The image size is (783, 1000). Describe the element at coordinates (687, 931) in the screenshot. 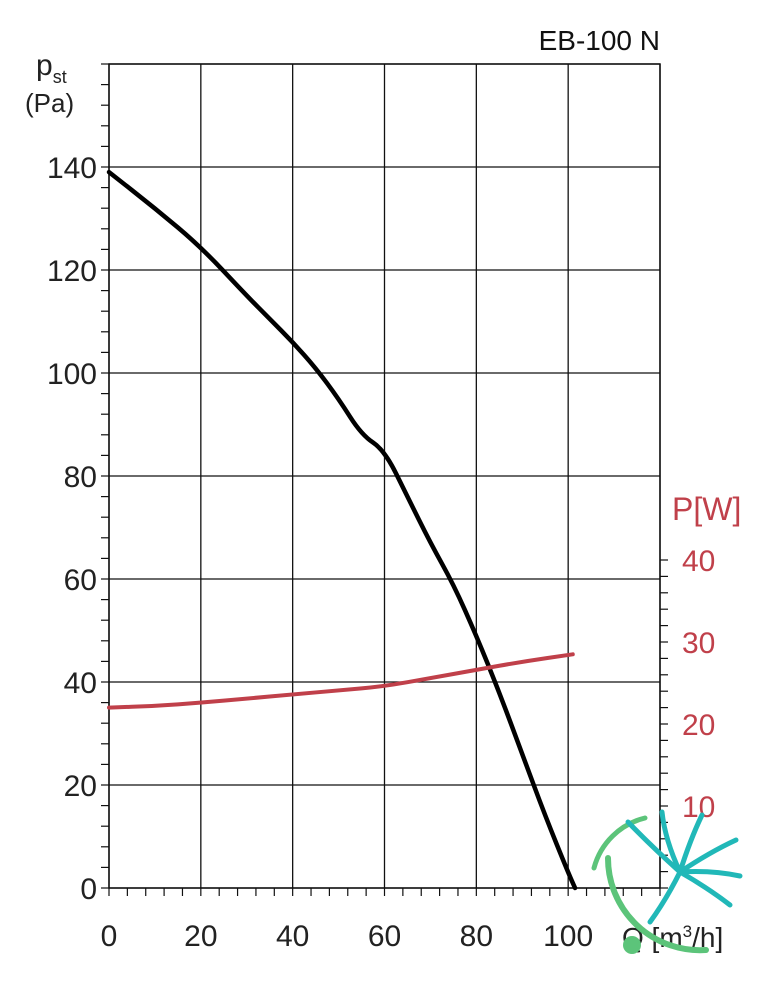

I see `x-axis-label-sup: 3` at that location.